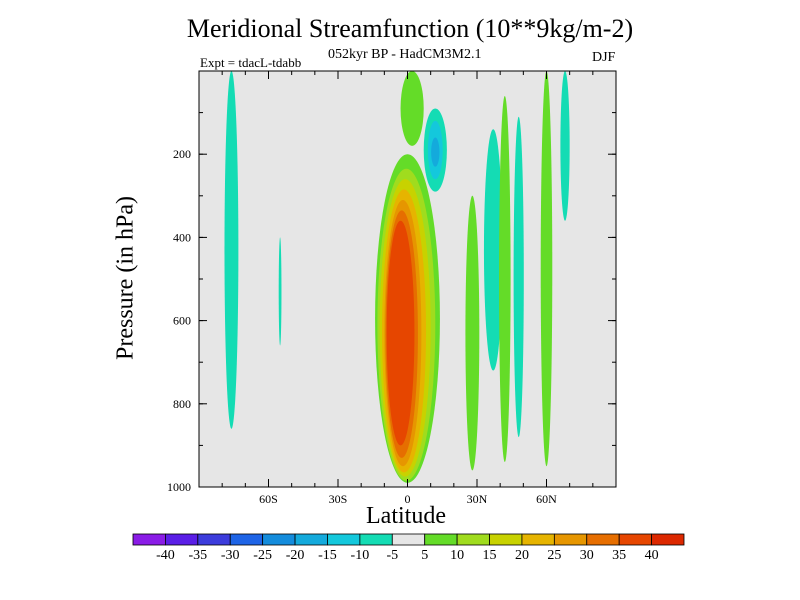 Image resolution: width=800 pixels, height=600 pixels. Describe the element at coordinates (231, 250) in the screenshot. I see `southern-polar-band` at that location.